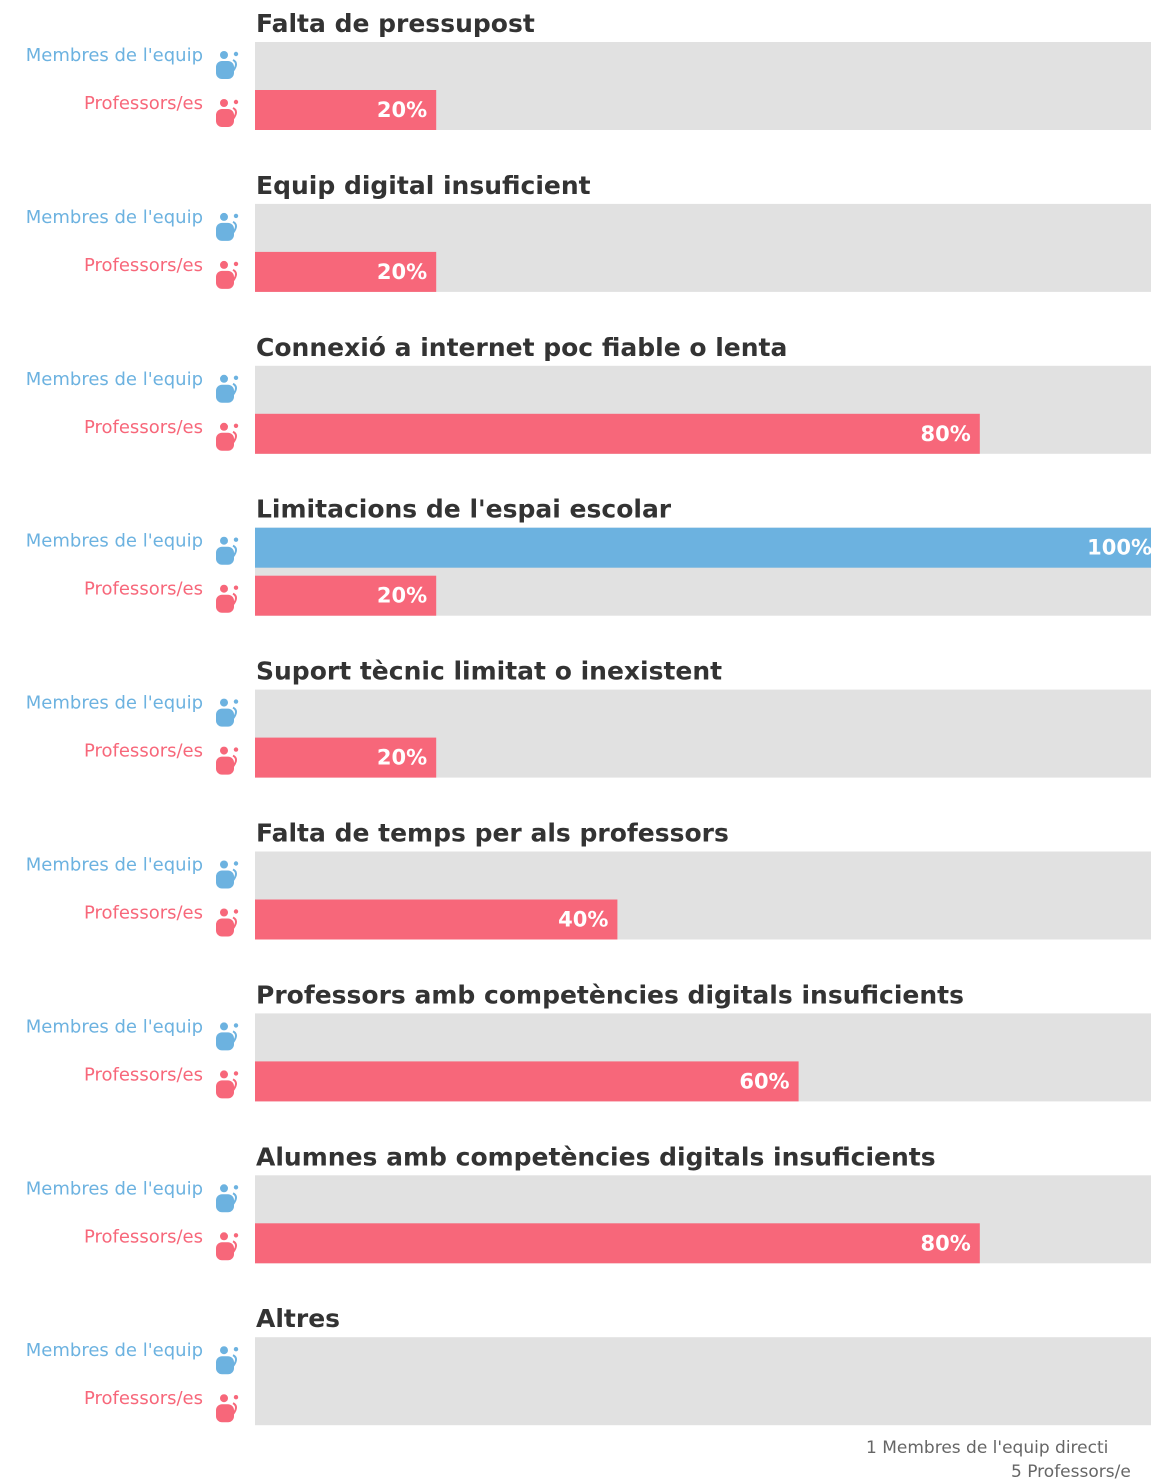 The width and height of the screenshot is (1151, 1482). What do you see at coordinates (423, 185) in the screenshot?
I see `category-title: Equip digital insuficient` at bounding box center [423, 185].